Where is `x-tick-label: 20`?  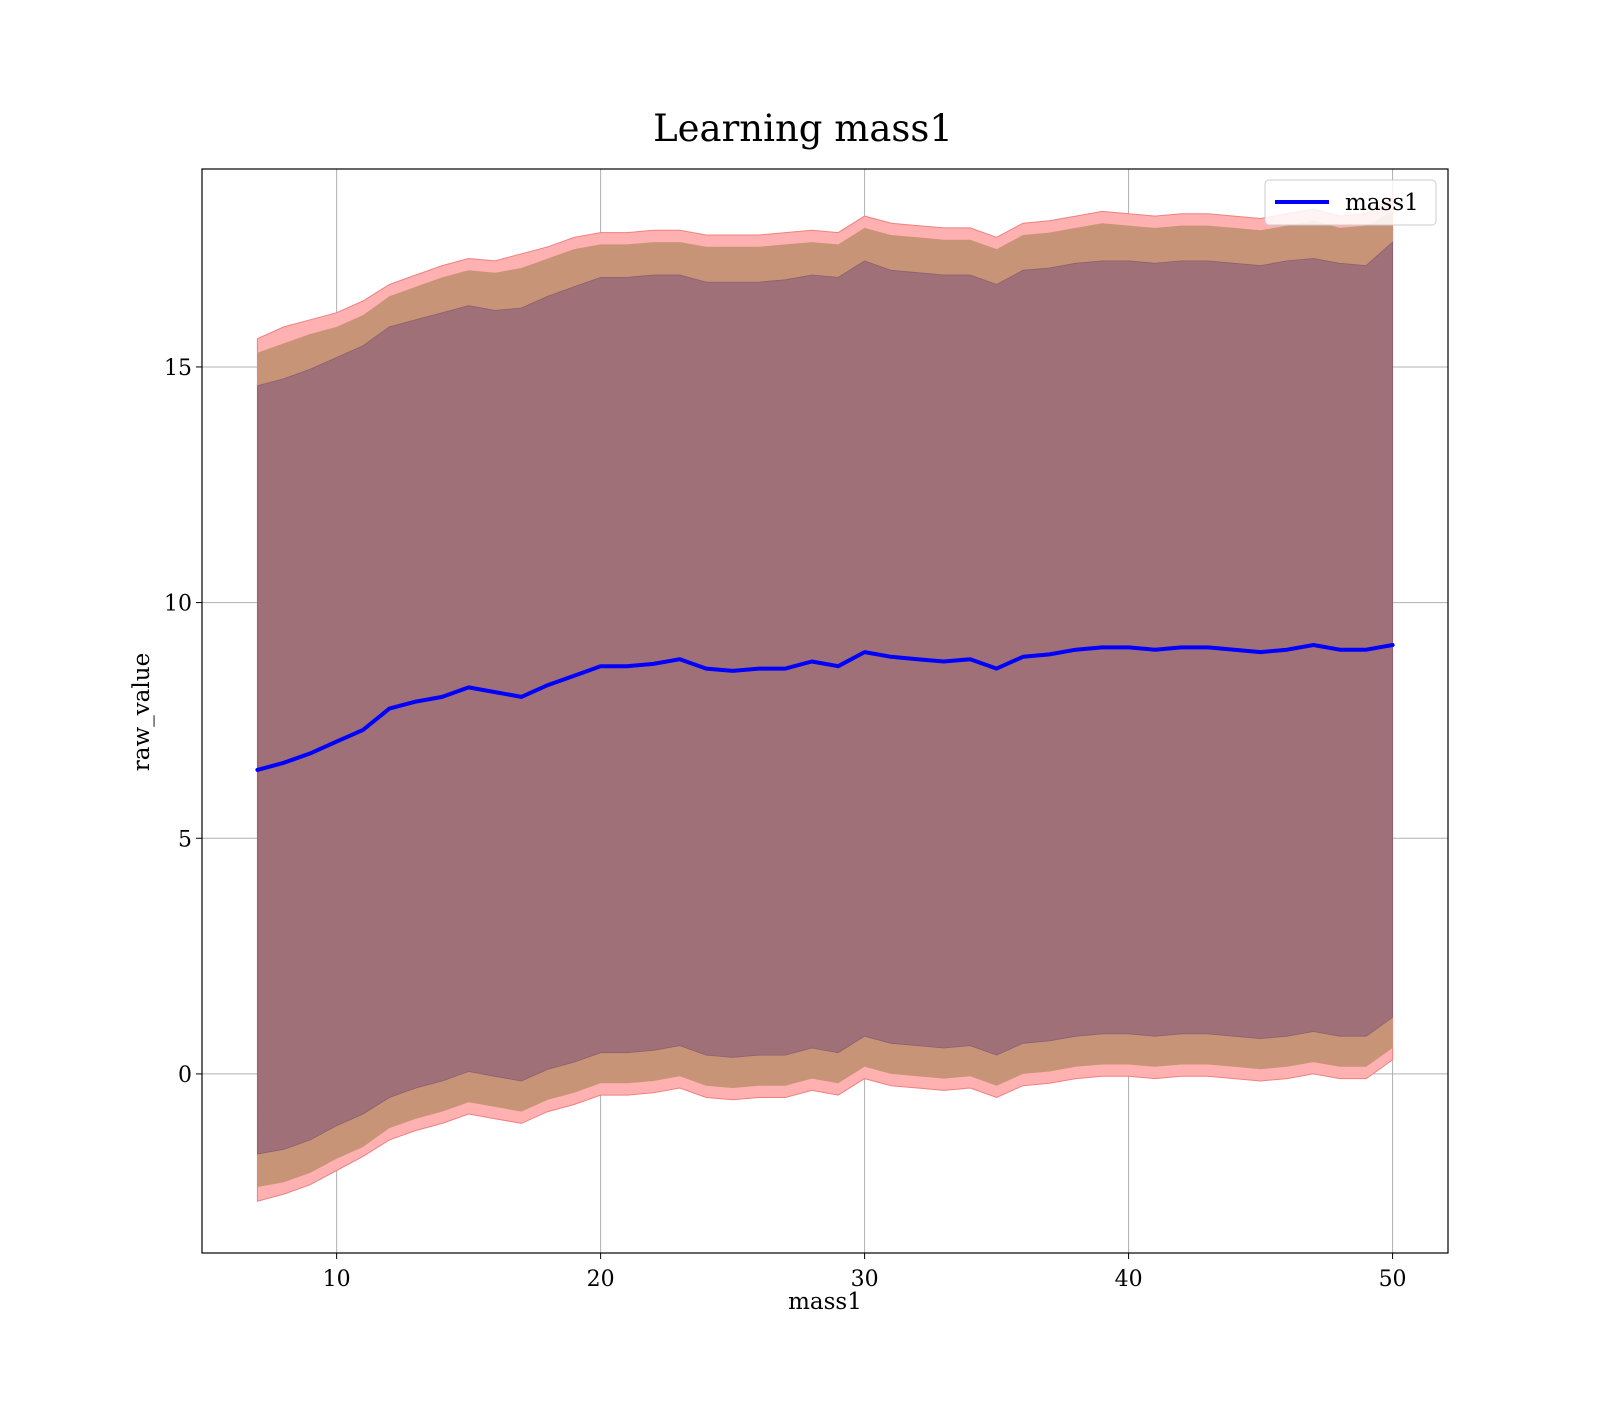 x-tick-label: 20 is located at coordinates (601, 1279).